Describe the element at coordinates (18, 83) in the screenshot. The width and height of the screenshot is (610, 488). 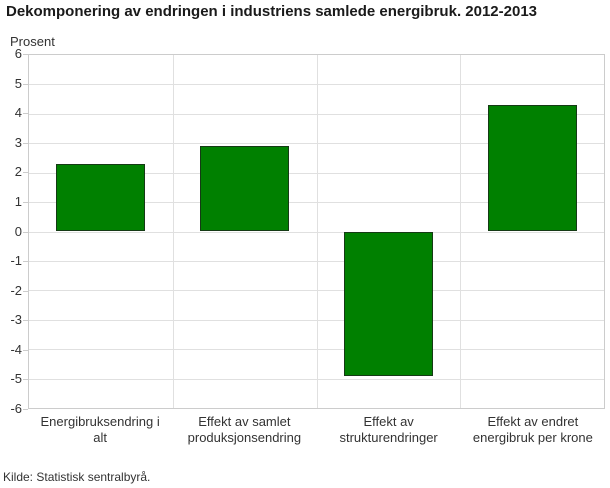
I see `y-tick-label: 5` at that location.